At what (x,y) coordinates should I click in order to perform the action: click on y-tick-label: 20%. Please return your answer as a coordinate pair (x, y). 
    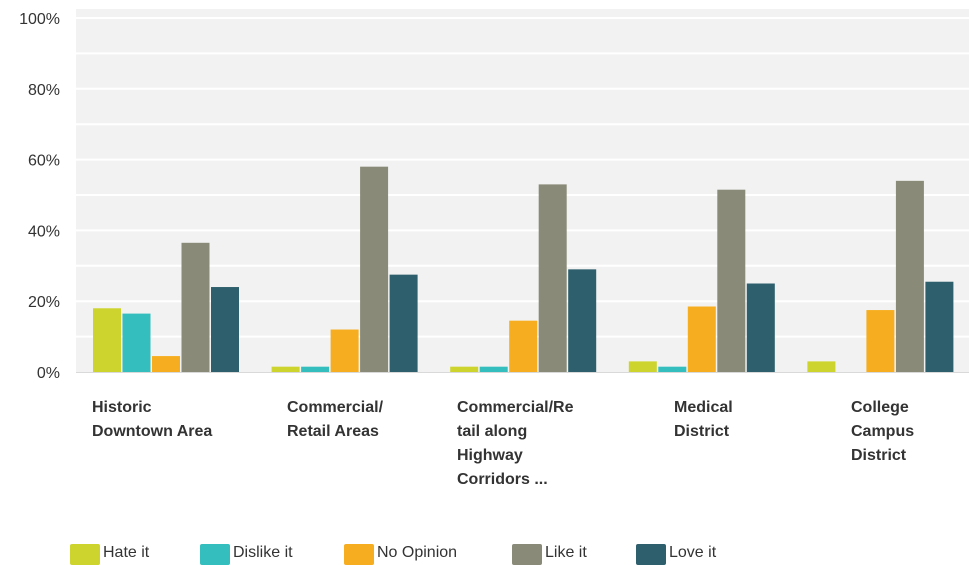
    Looking at the image, I should click on (44, 302).